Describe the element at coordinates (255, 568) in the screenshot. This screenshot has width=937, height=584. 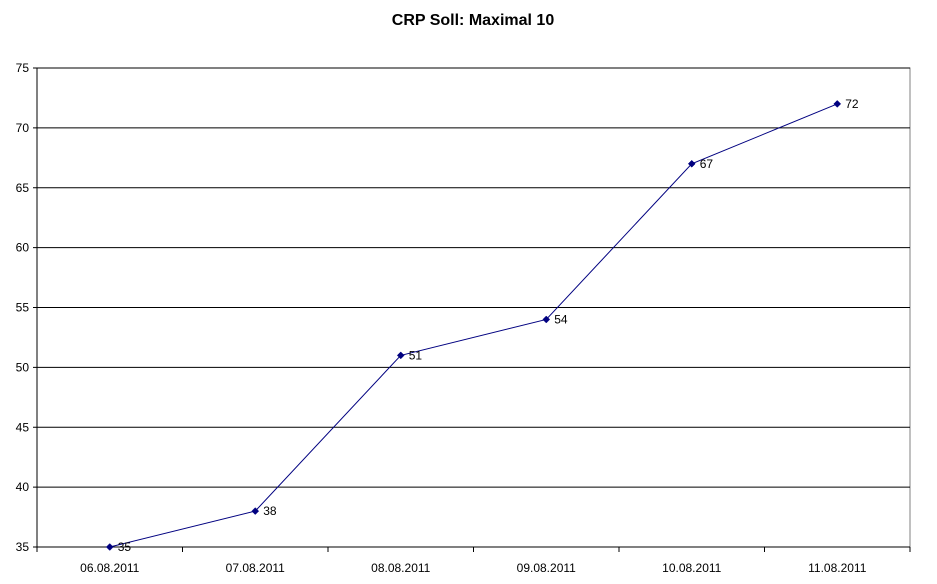
I see `x-tick-label: 07.08.2011` at that location.